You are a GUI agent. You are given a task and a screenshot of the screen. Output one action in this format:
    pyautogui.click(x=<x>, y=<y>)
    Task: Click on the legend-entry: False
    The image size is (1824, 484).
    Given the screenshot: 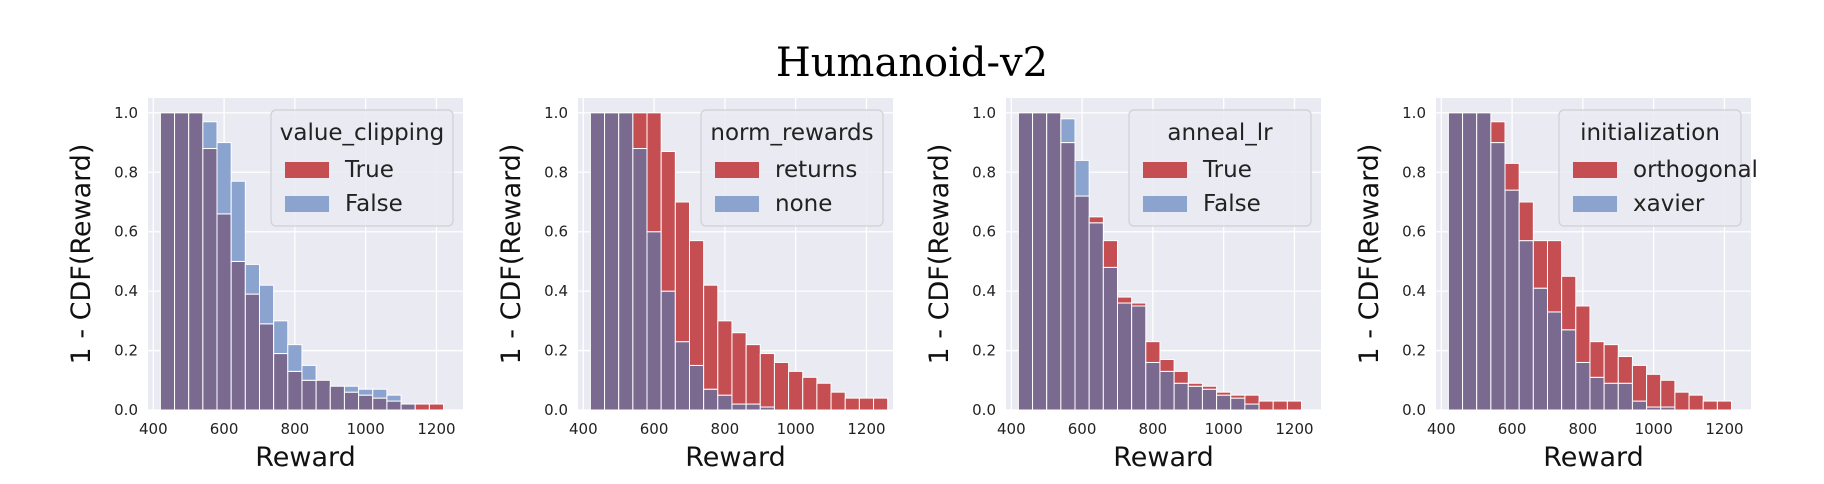 What is the action you would take?
    pyautogui.click(x=1232, y=204)
    